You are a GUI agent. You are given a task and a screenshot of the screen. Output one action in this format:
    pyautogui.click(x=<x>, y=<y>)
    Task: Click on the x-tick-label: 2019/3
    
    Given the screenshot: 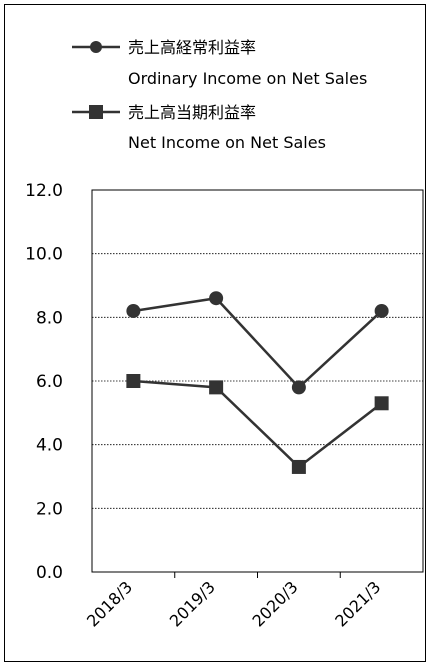 What is the action you would take?
    pyautogui.click(x=192, y=603)
    